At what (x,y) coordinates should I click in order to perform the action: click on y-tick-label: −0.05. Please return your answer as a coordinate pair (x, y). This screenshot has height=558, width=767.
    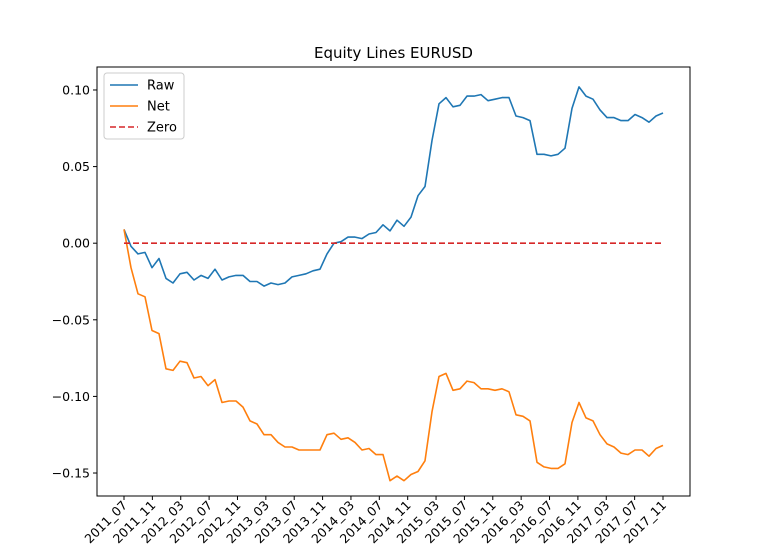
    Looking at the image, I should click on (71, 319).